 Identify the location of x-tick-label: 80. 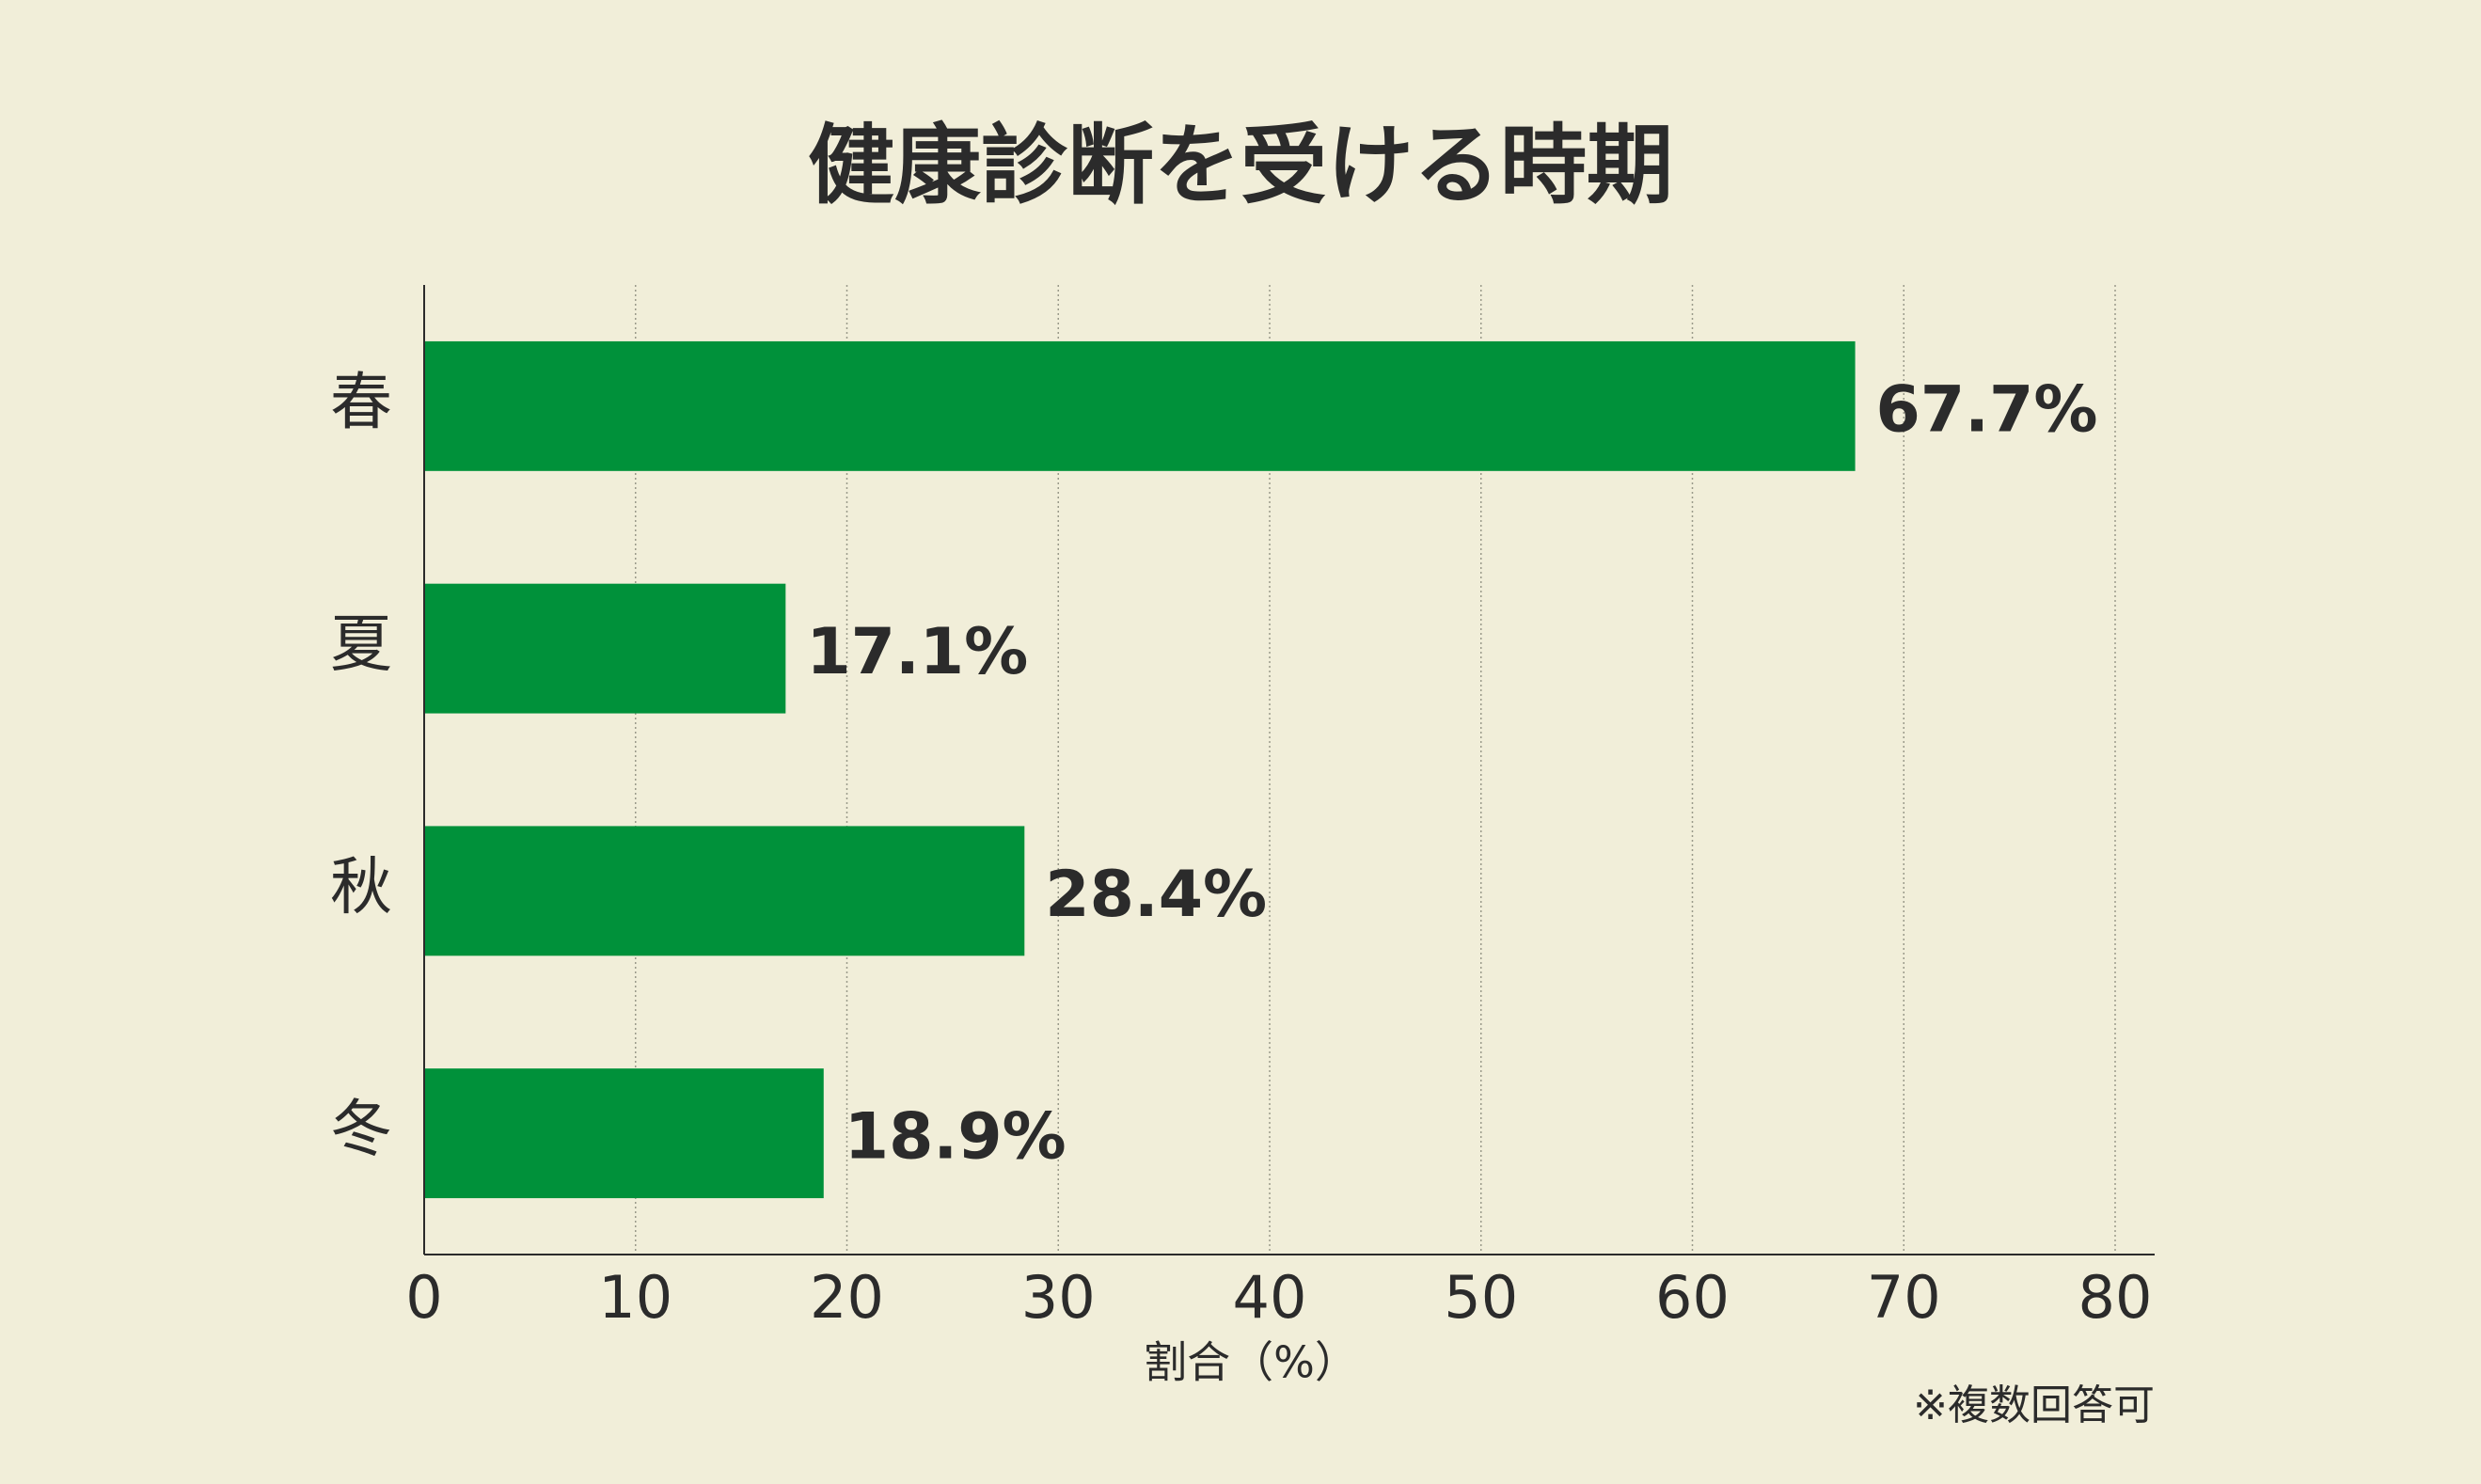
(2116, 1297).